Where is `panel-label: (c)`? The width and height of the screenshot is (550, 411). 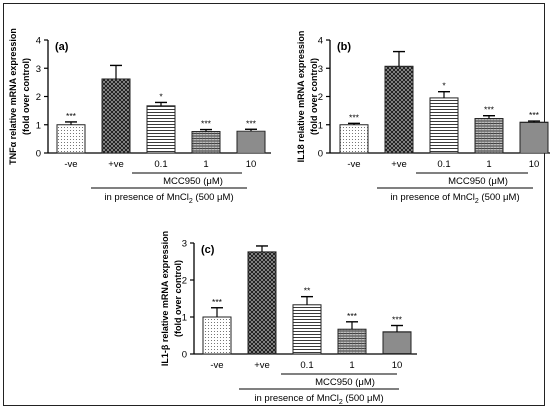 panel-label: (c) is located at coordinates (208, 250).